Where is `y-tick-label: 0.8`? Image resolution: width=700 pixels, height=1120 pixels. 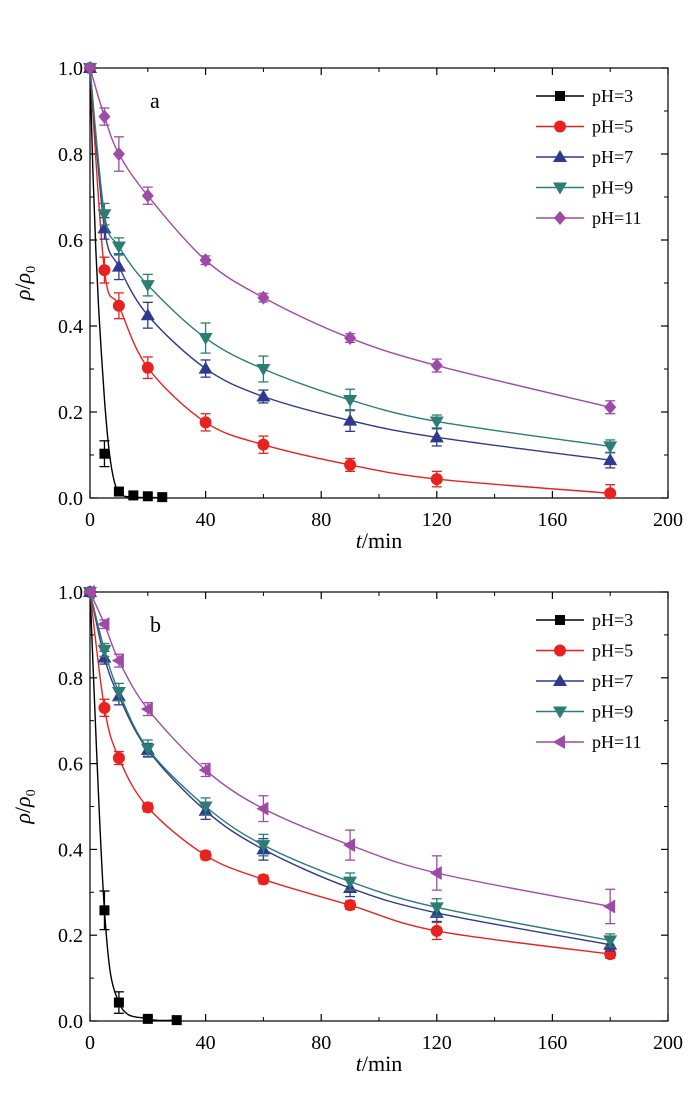 y-tick-label: 0.8 is located at coordinates (70, 155).